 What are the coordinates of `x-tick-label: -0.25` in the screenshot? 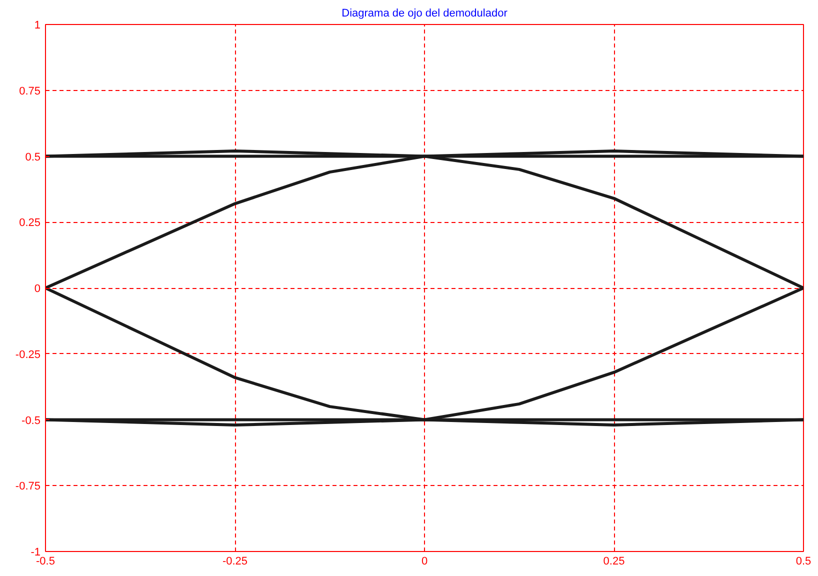 It's located at (235, 562).